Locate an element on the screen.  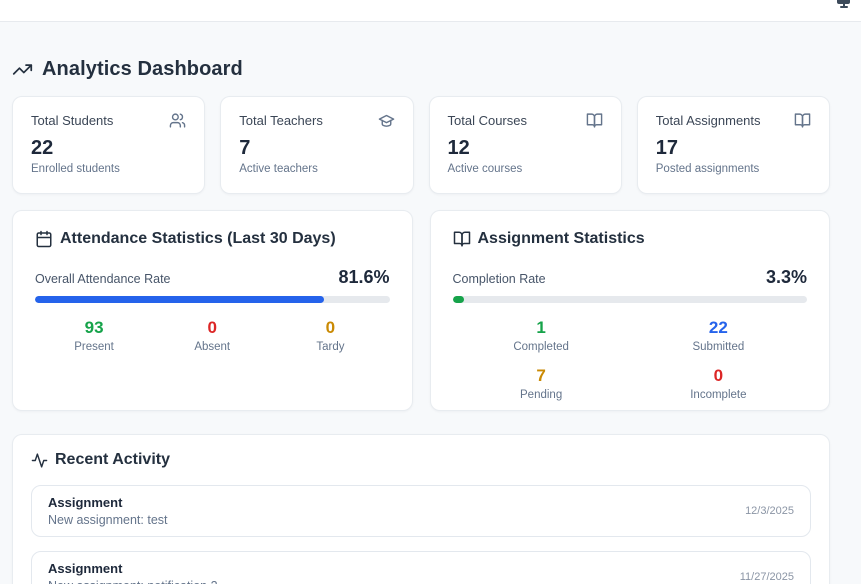
stat-label: Submitted is located at coordinates (718, 347).